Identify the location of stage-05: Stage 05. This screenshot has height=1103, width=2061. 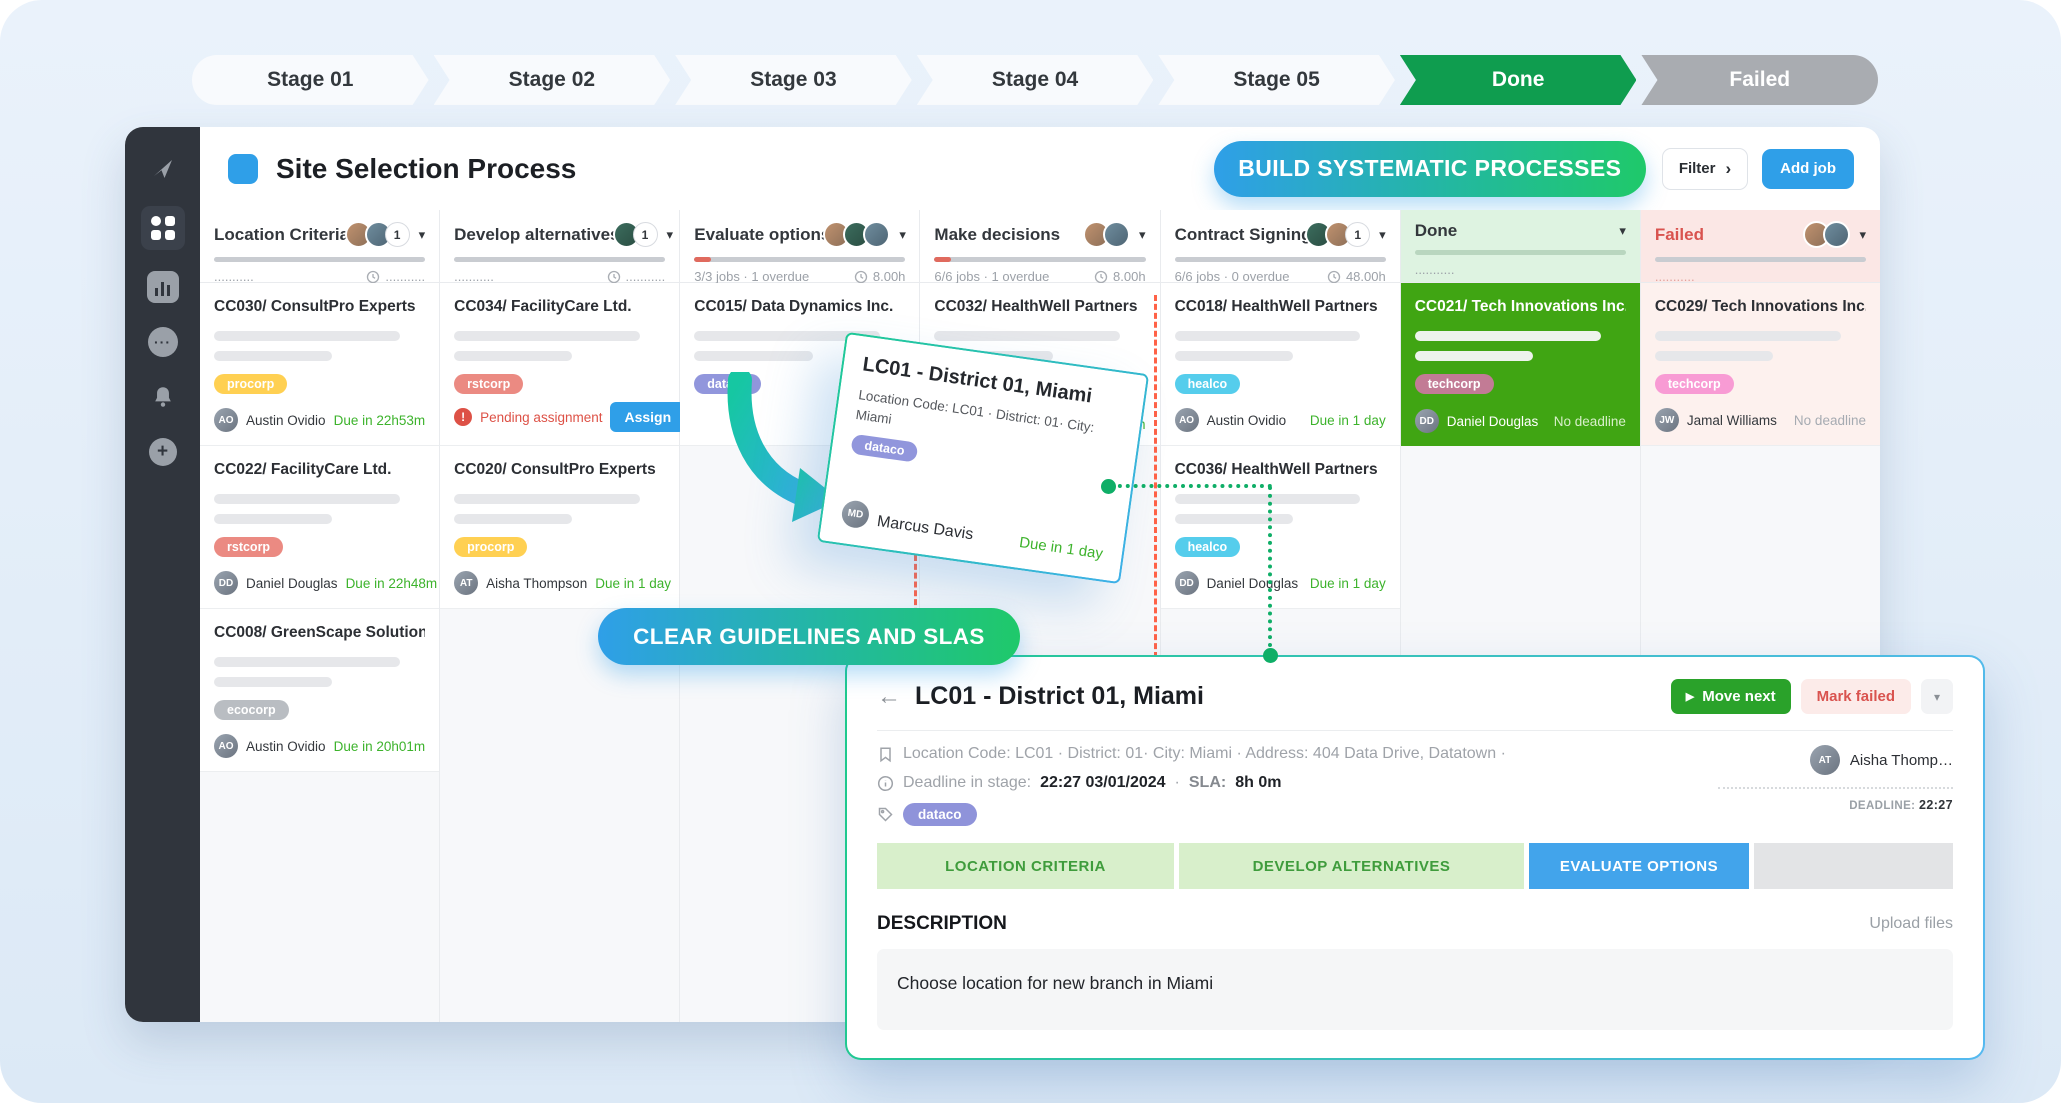
(1276, 80).